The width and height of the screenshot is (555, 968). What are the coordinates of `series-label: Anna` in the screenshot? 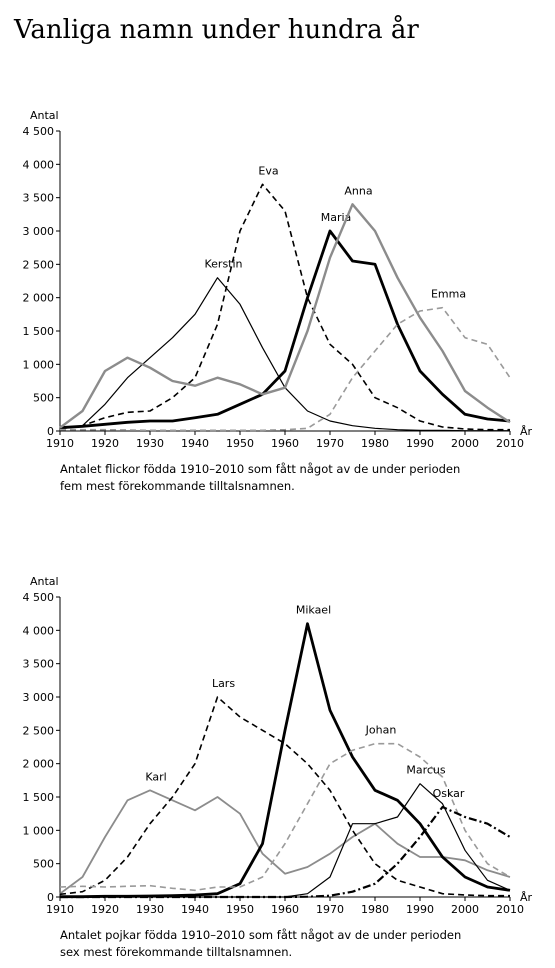 It's located at (358, 190).